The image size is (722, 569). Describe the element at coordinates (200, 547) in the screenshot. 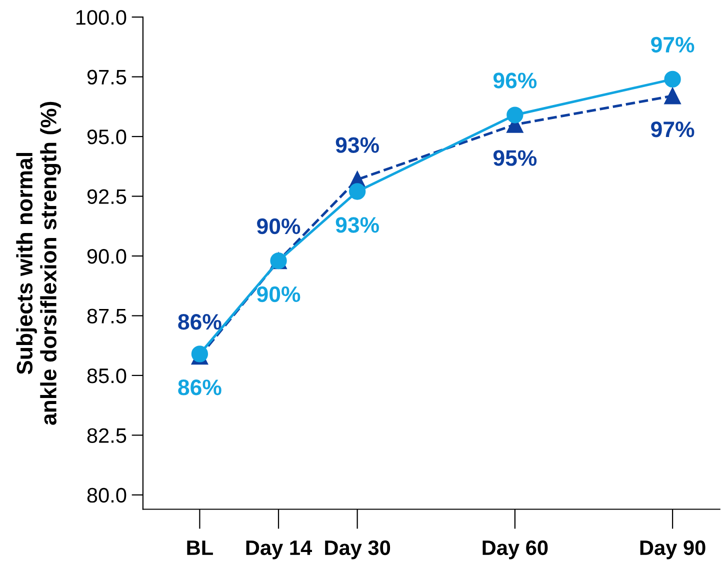

I see `x-tick-label: BL` at that location.